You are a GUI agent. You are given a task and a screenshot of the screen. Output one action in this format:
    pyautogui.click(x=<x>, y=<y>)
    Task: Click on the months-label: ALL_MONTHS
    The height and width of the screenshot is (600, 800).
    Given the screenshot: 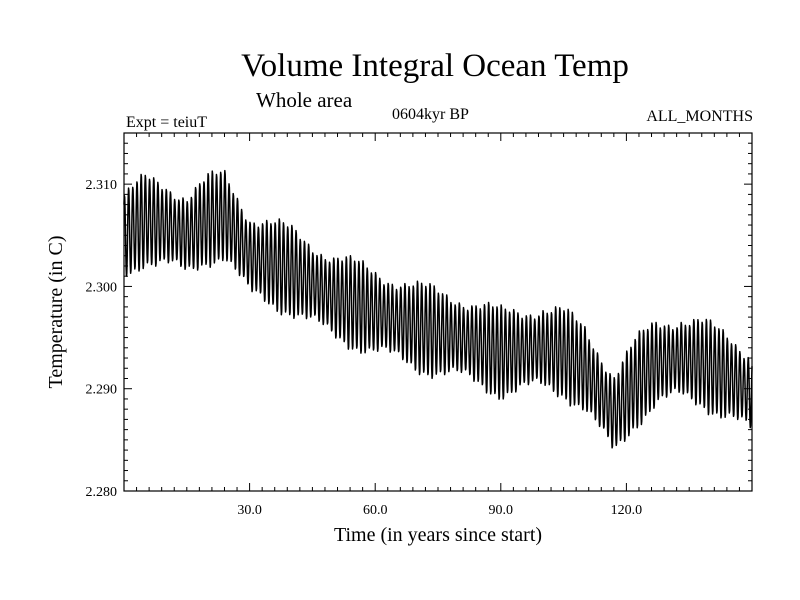 What is the action you would take?
    pyautogui.click(x=699, y=116)
    